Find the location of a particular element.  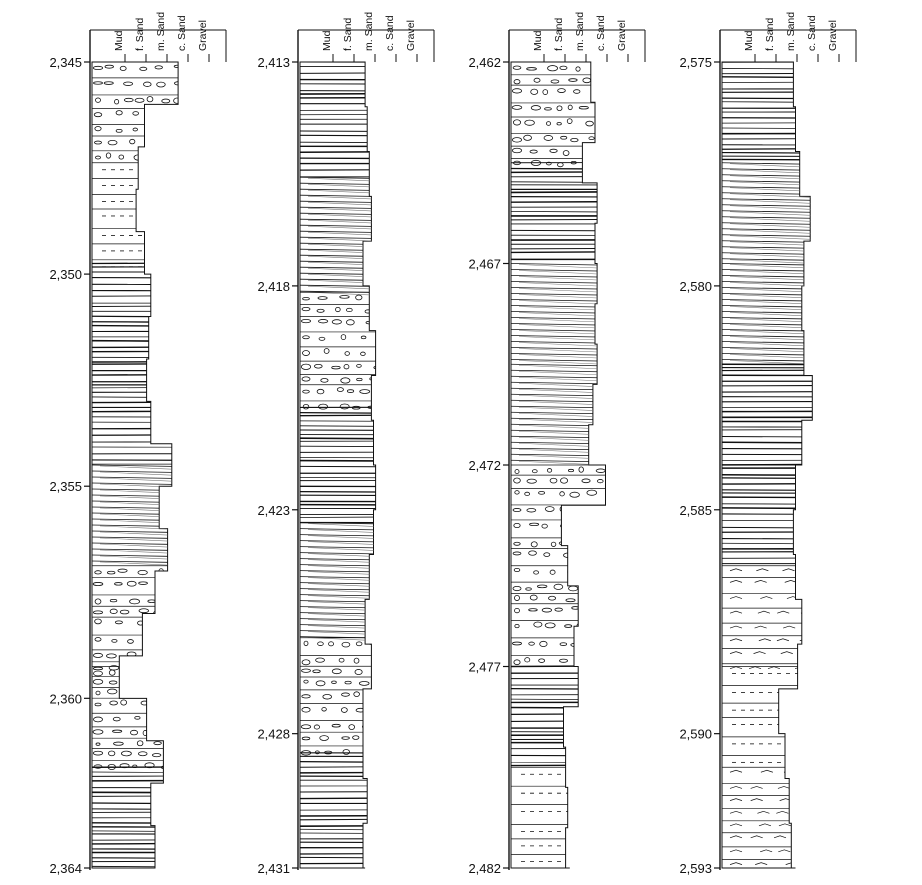

depth-tick-label: 2,360 is located at coordinates (65, 698).